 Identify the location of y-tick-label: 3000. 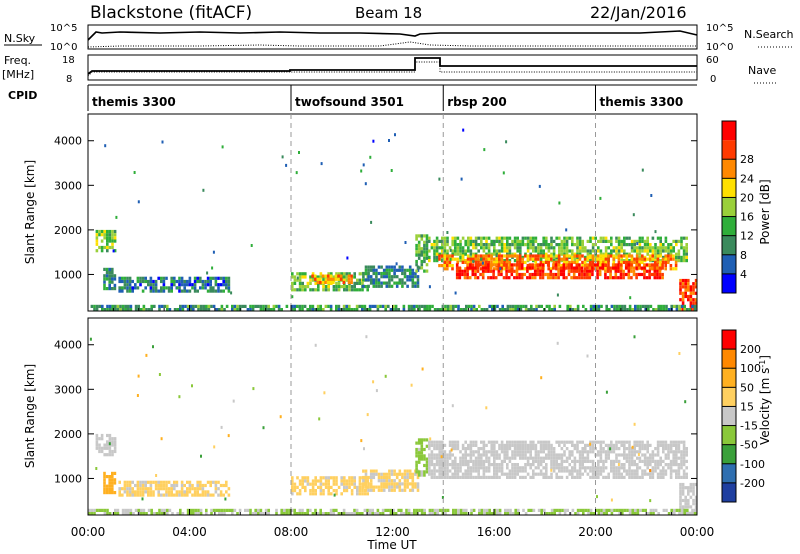
(68, 389).